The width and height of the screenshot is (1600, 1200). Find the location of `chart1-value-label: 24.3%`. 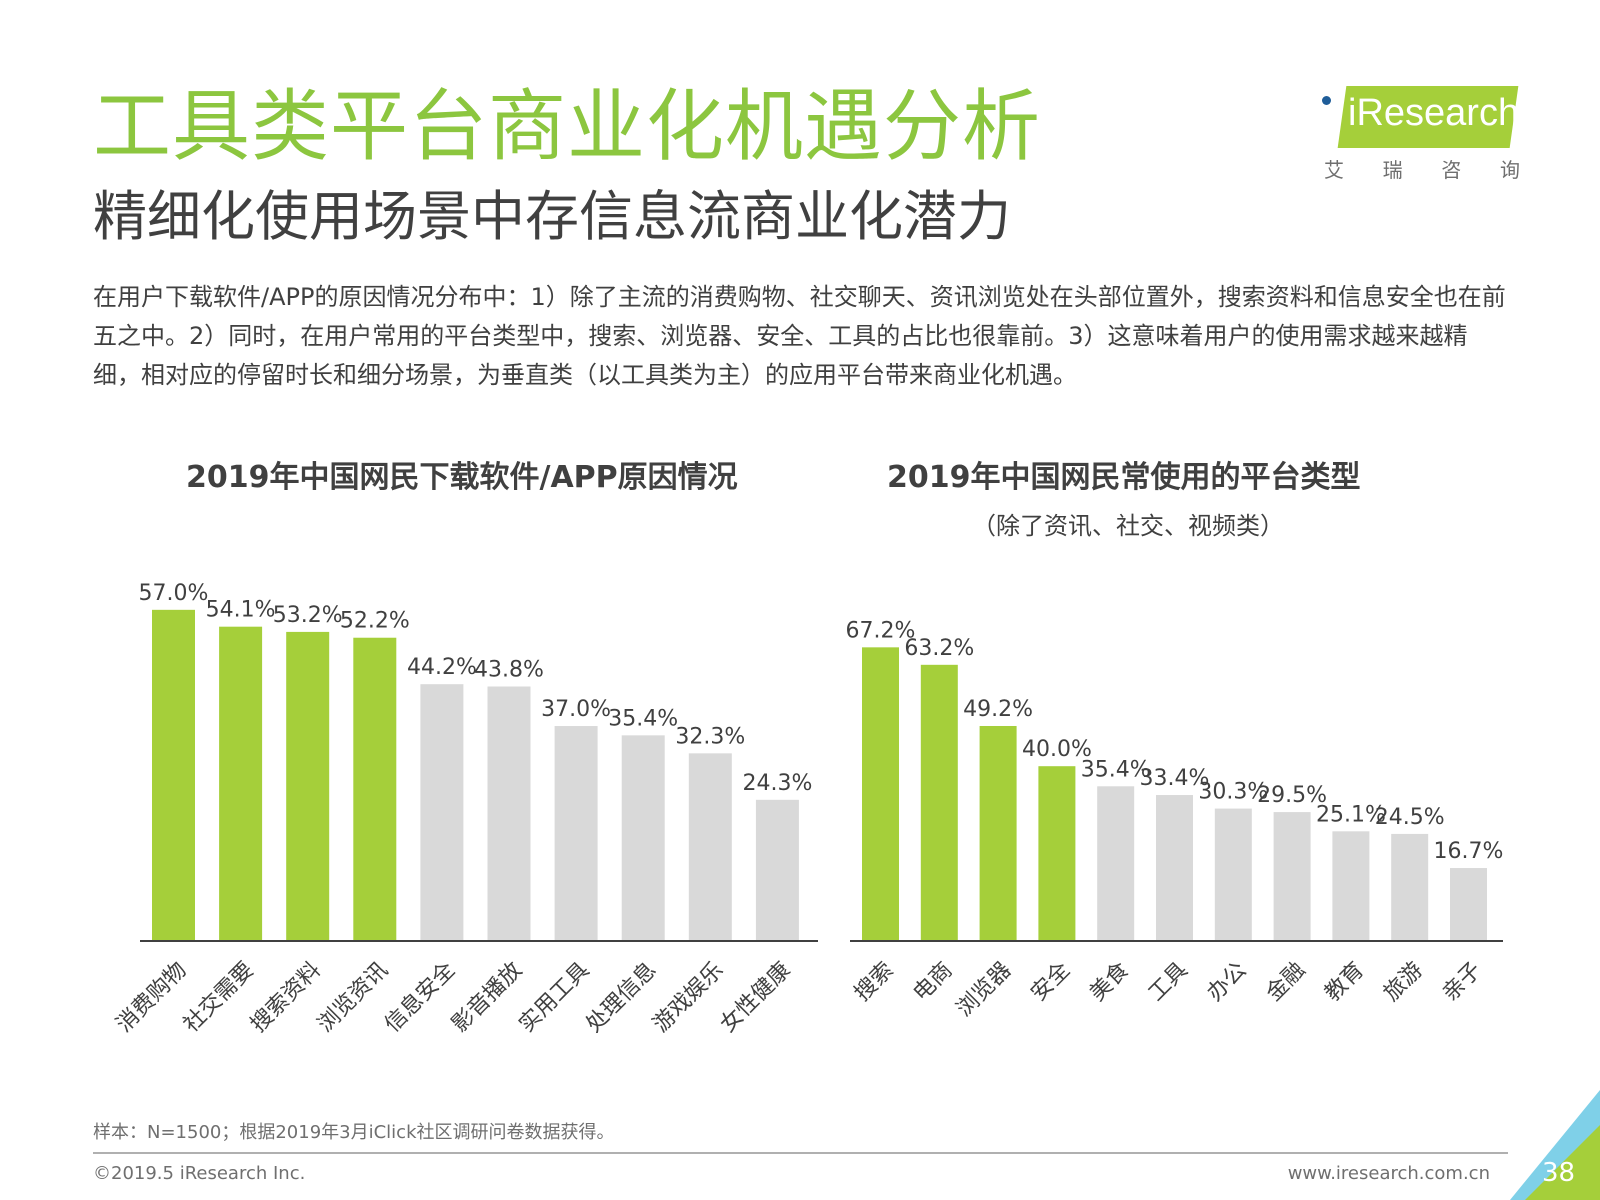

chart1-value-label: 24.3% is located at coordinates (777, 783).